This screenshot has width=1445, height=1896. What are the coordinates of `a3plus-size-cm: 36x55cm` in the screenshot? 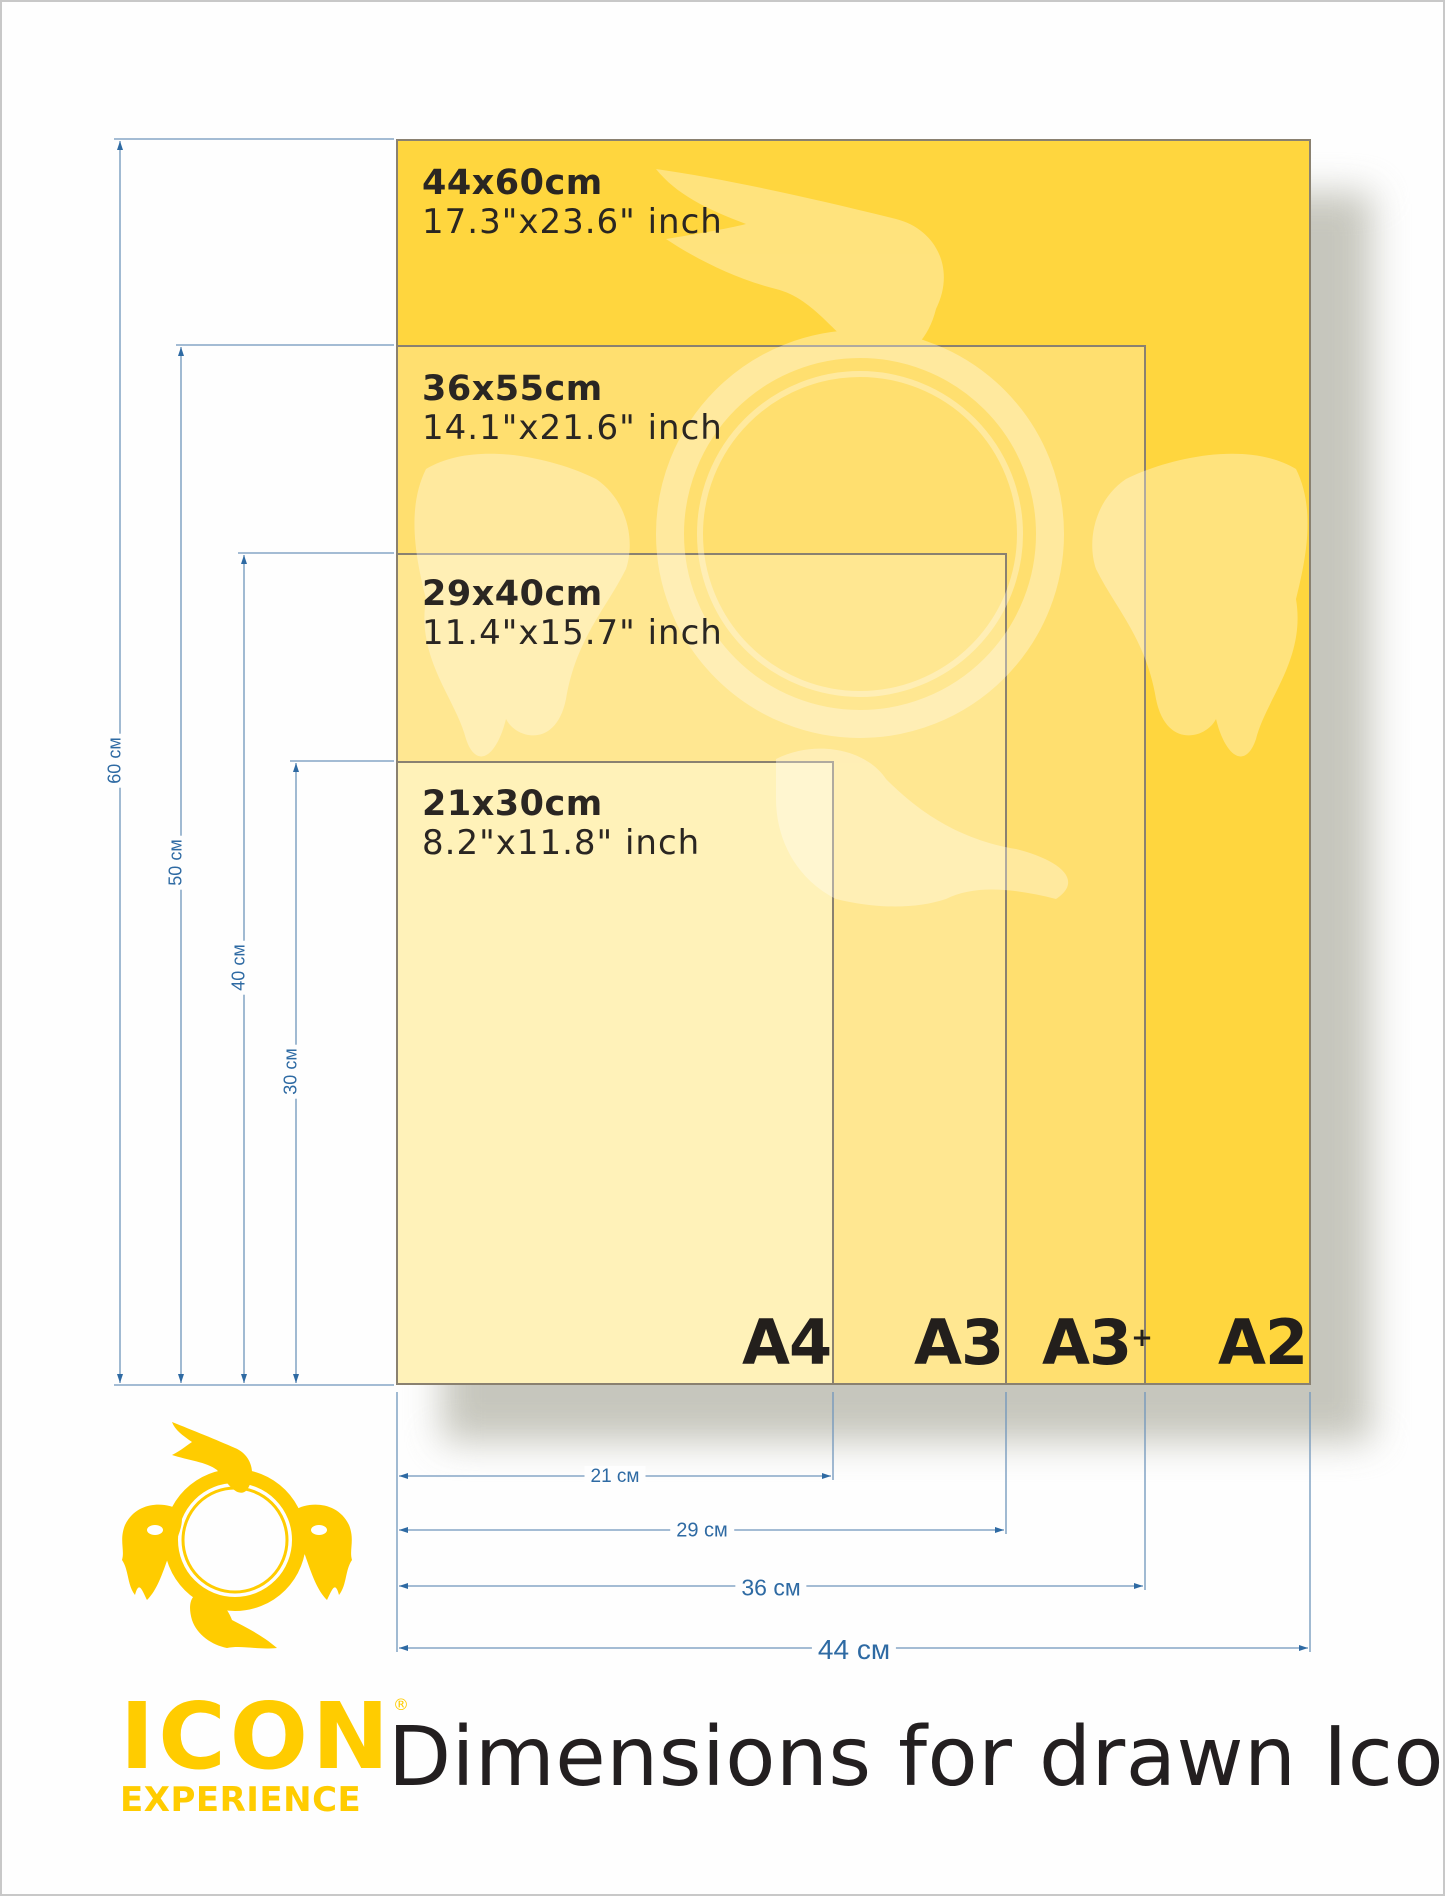 It's located at (512, 389).